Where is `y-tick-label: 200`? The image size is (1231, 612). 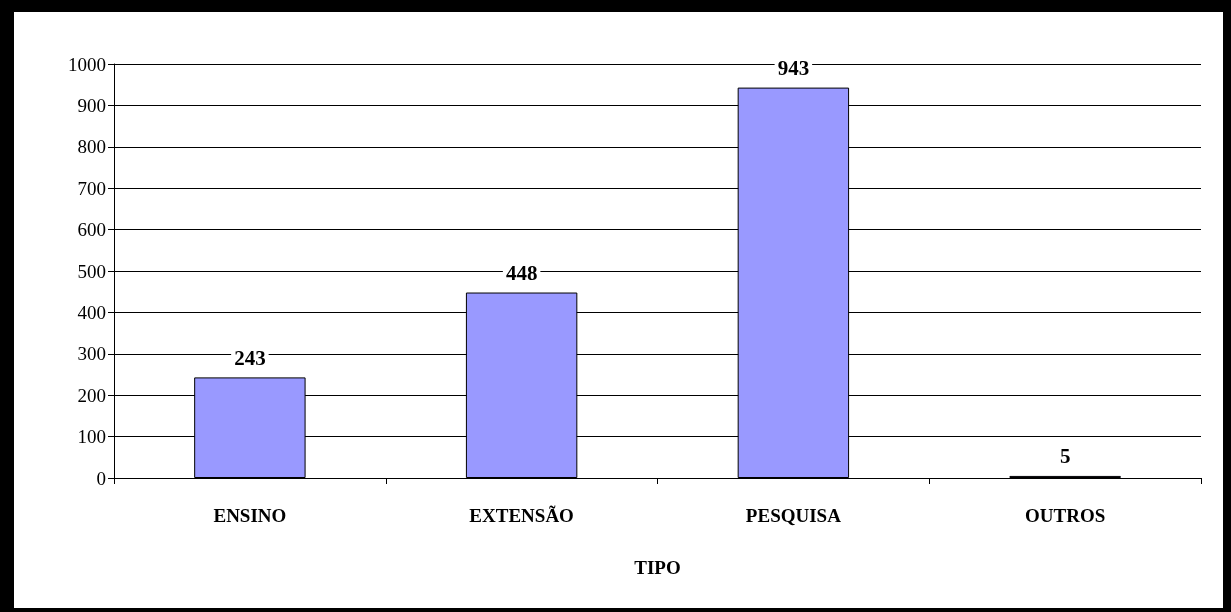 y-tick-label: 200 is located at coordinates (91, 395).